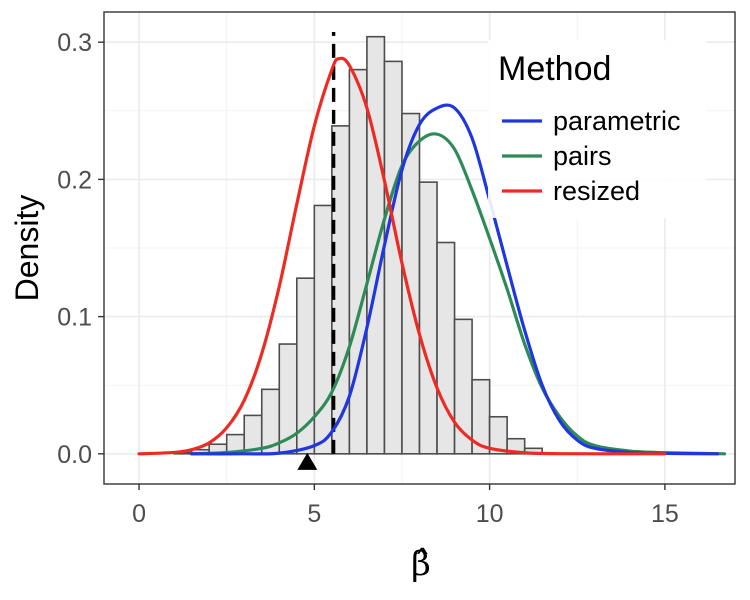 This screenshot has height=600, width=750. I want to click on x-tick-label: 10, so click(490, 514).